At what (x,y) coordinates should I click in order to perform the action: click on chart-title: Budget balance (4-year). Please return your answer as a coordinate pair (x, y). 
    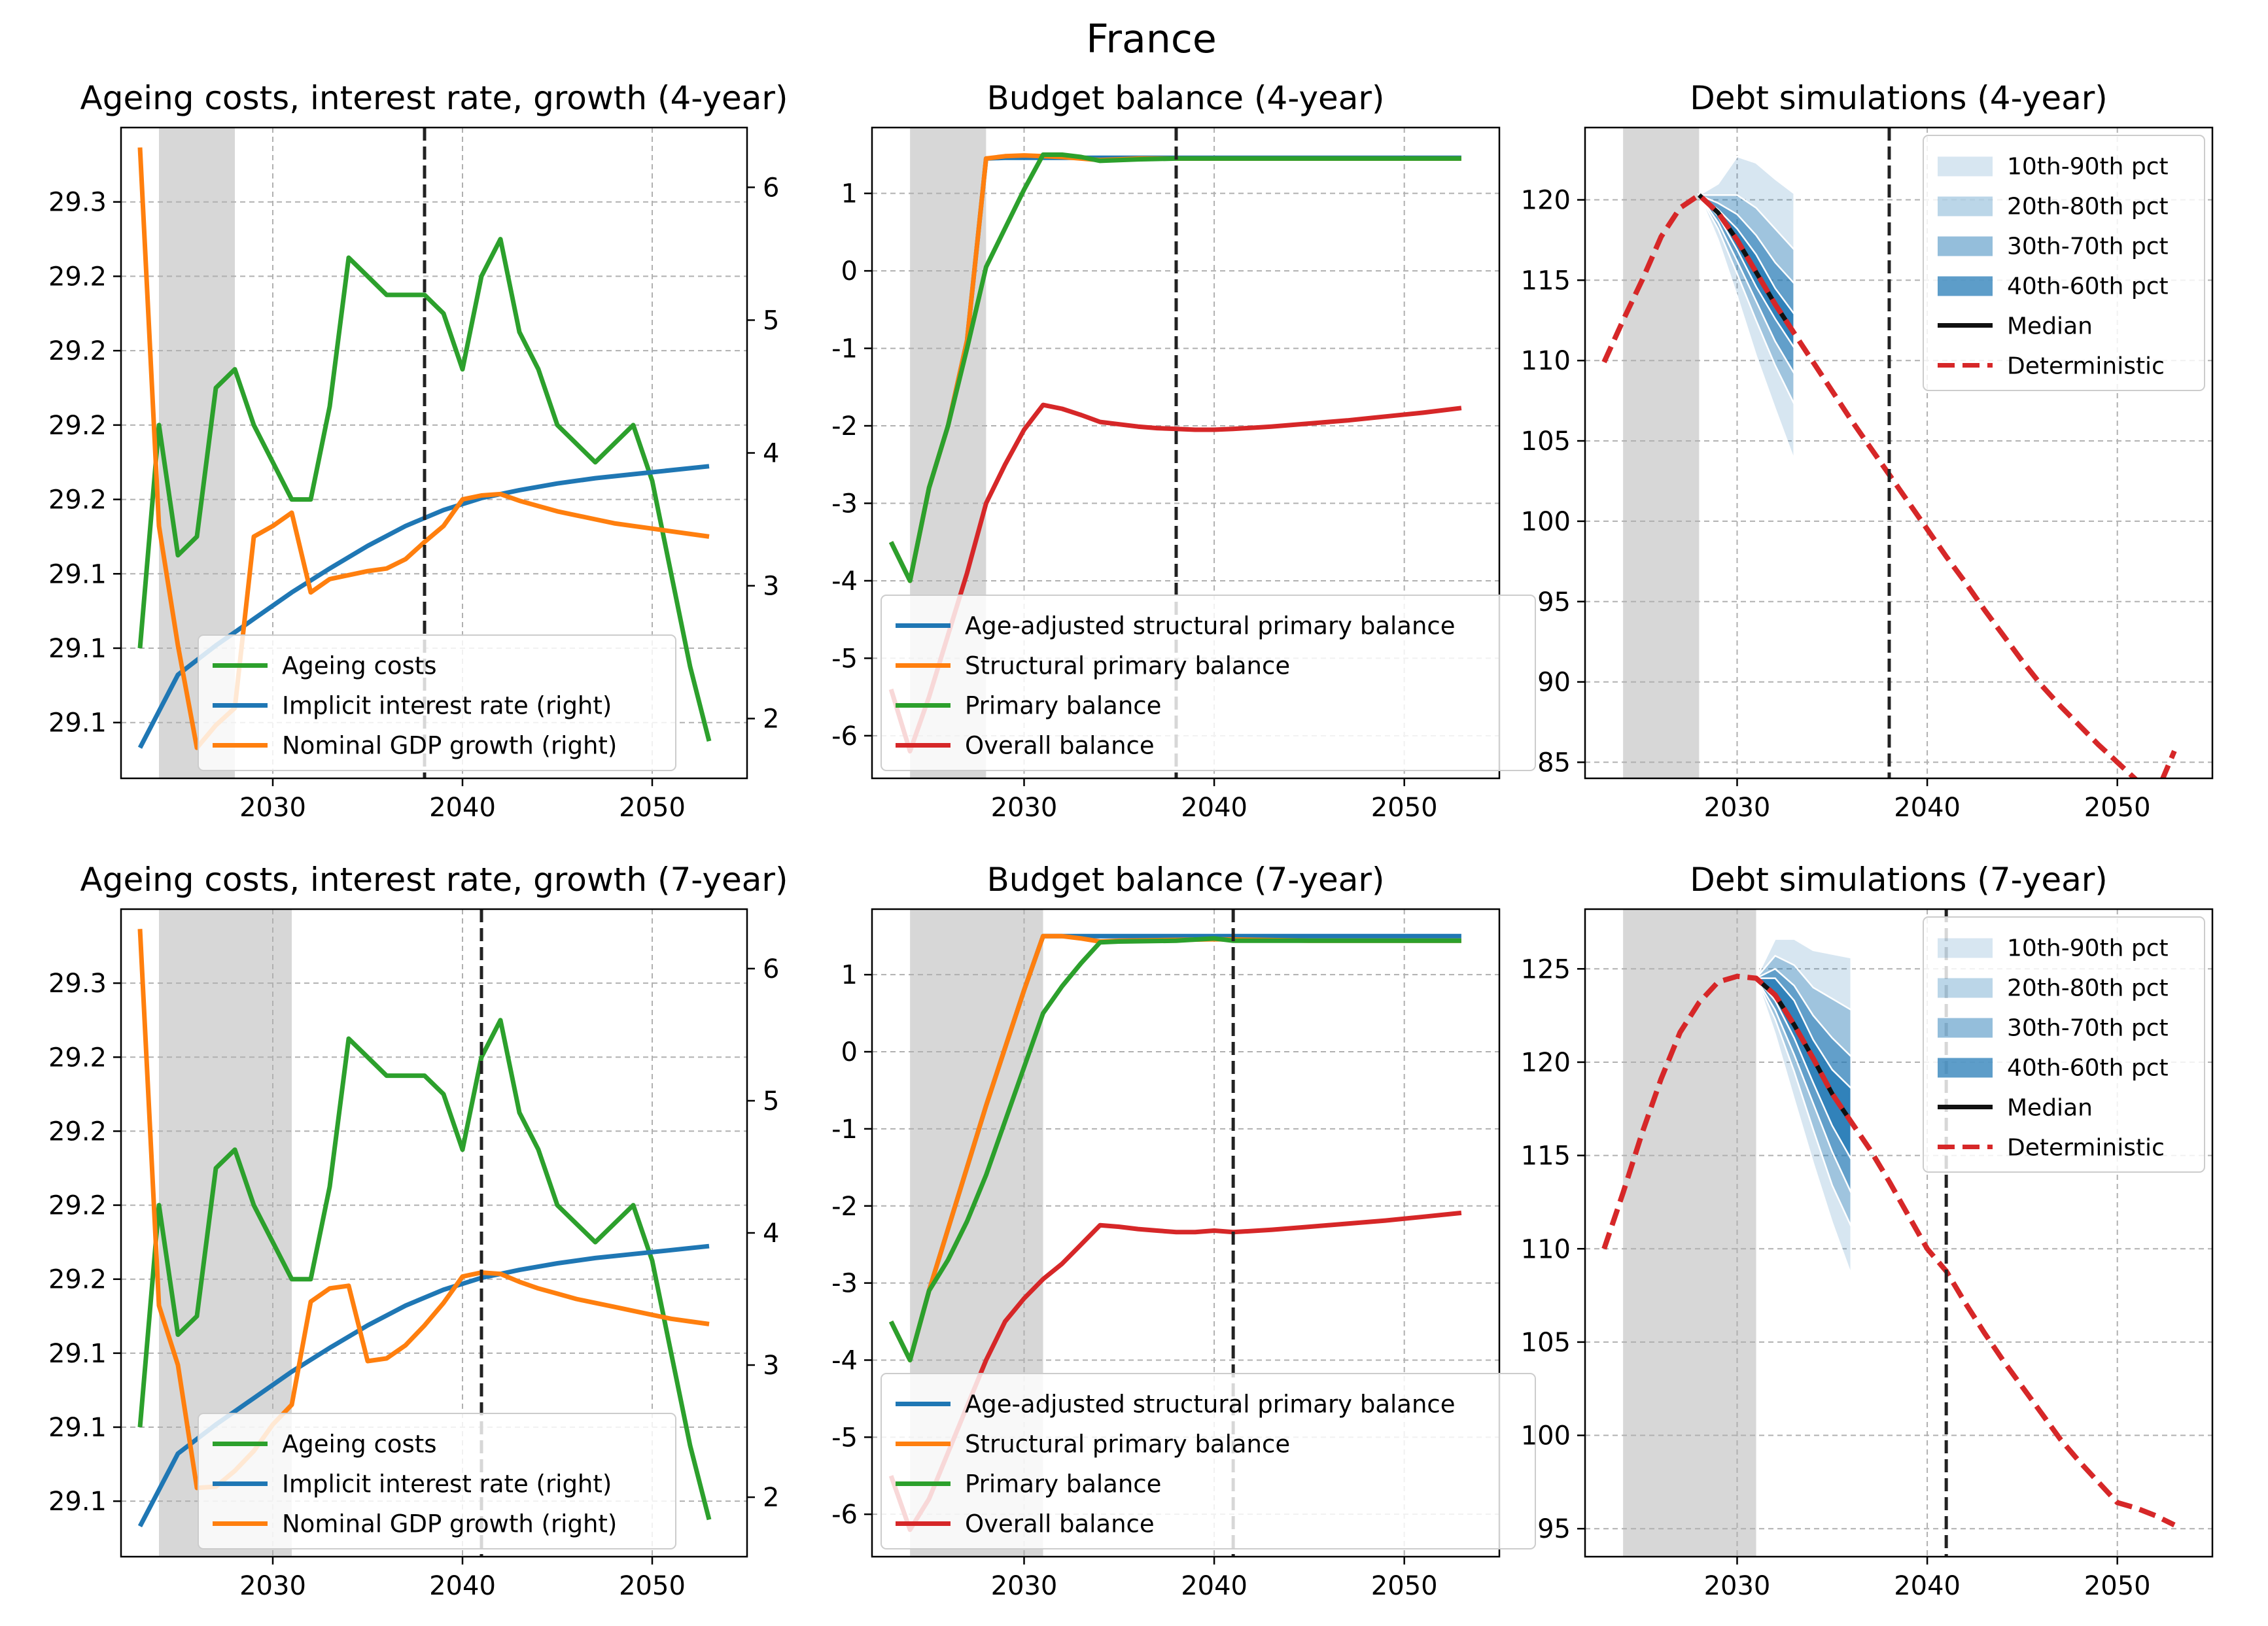
    Looking at the image, I should click on (1185, 98).